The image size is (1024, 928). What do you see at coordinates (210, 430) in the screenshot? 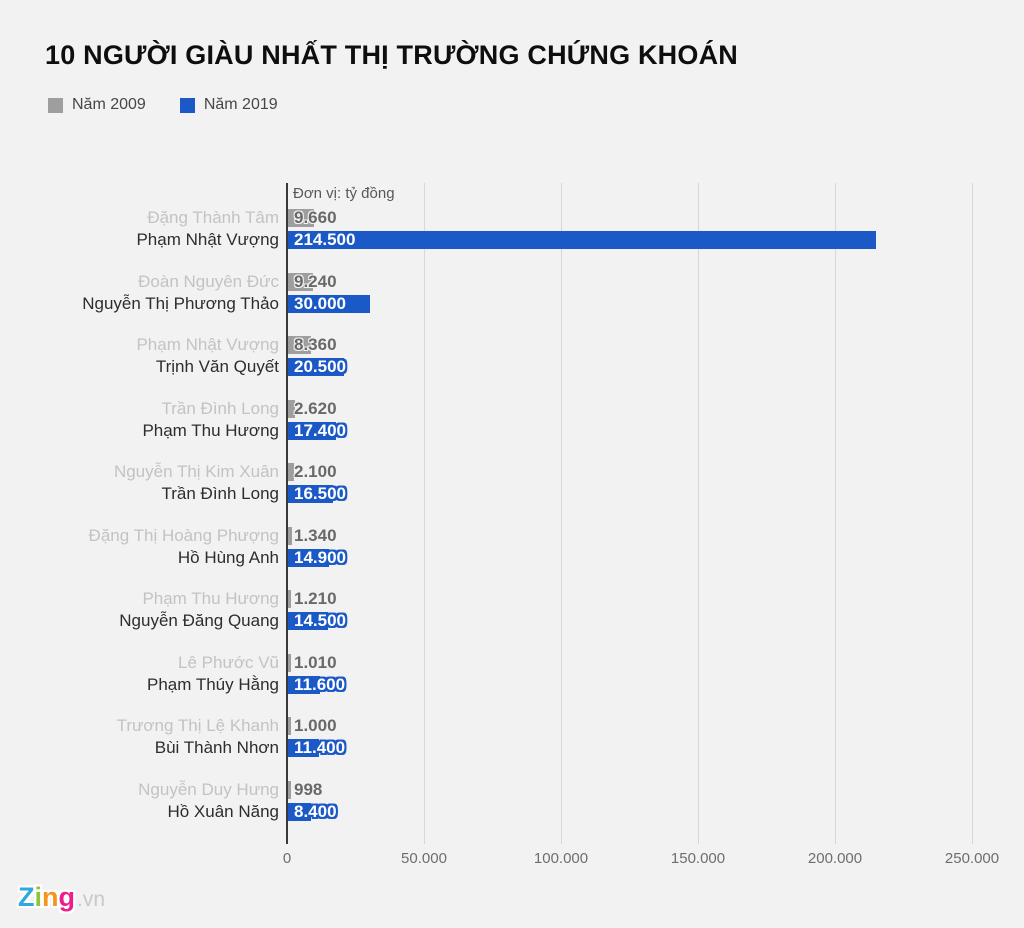
I see `row-label-2019: Phạm Thu Hương` at bounding box center [210, 430].